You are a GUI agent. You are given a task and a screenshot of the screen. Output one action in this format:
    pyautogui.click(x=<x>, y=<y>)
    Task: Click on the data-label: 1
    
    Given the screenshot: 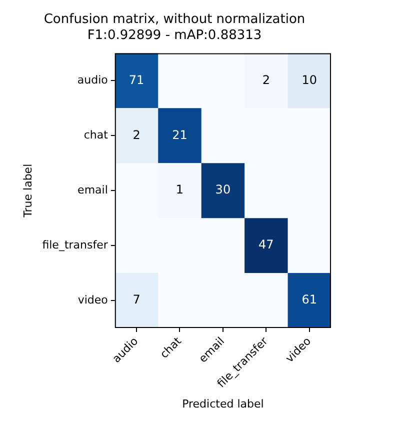 What is the action you would take?
    pyautogui.click(x=180, y=189)
    